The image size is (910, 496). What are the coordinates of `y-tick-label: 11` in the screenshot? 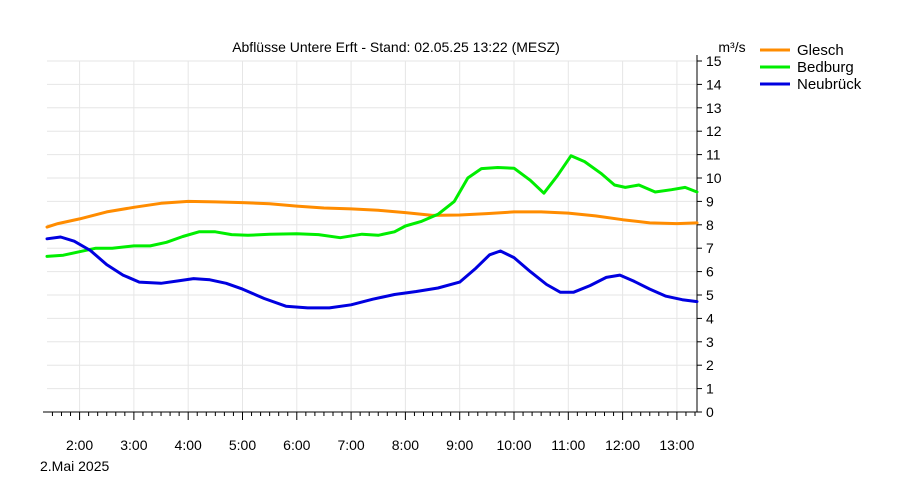 It's located at (713, 155).